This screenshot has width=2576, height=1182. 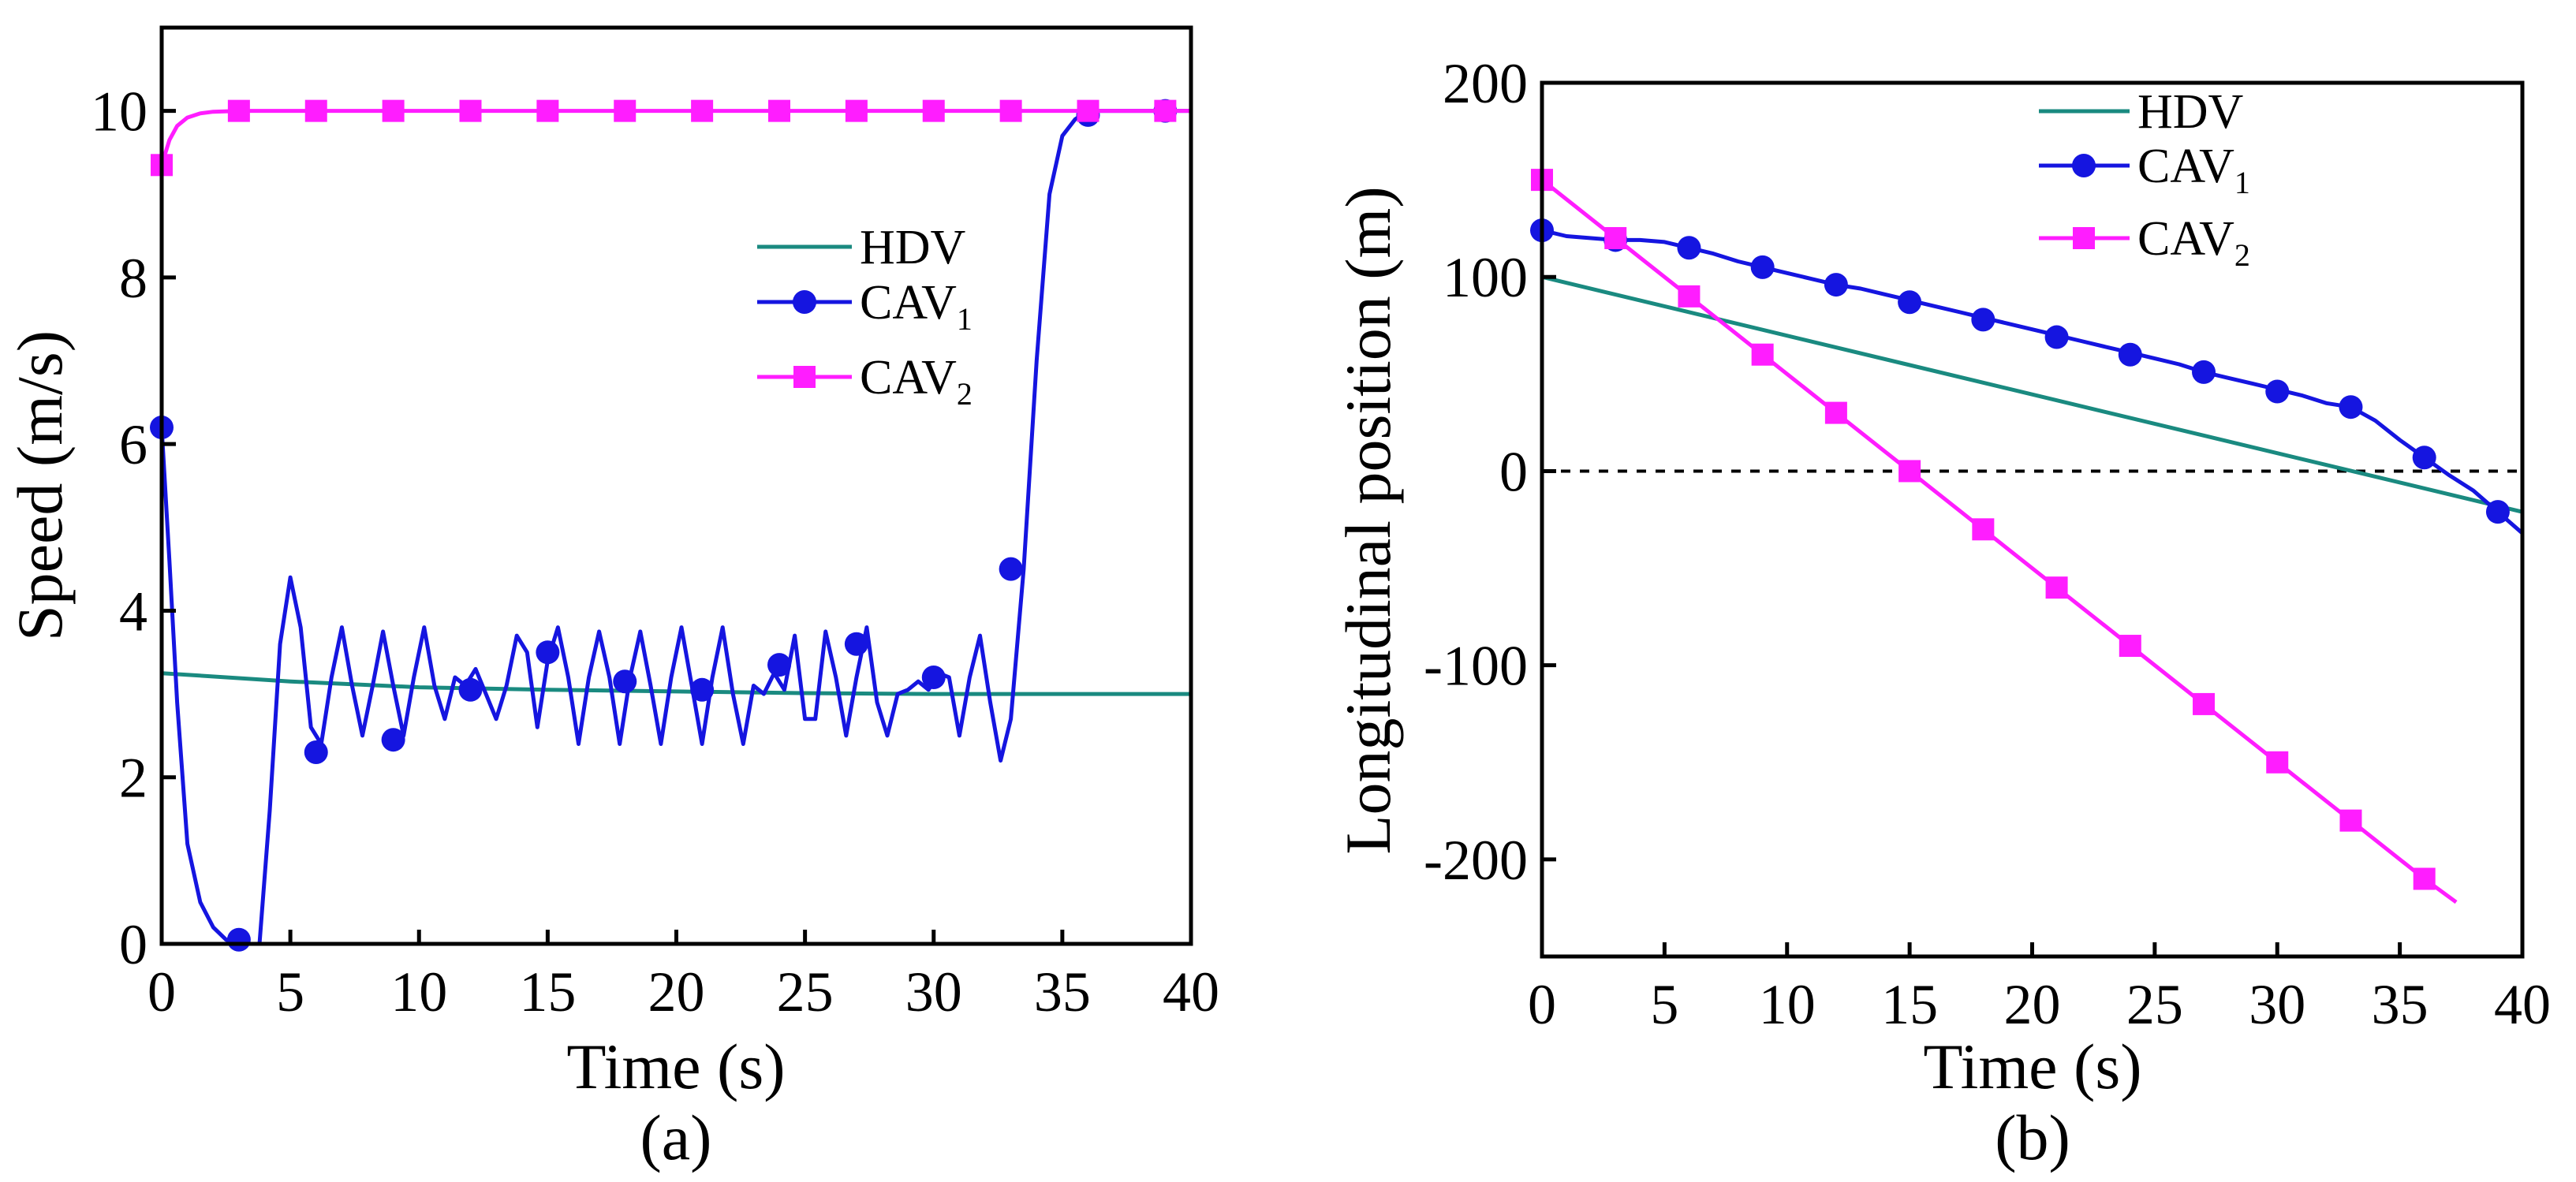 I want to click on panel-b-y-tick-label: -200, so click(x=1476, y=860).